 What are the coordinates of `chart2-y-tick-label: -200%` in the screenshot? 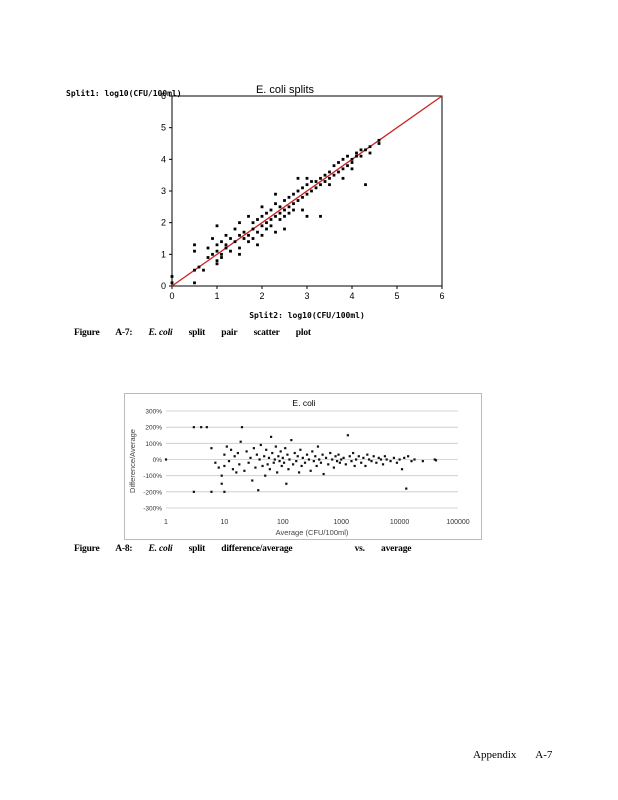 It's located at (152, 492).